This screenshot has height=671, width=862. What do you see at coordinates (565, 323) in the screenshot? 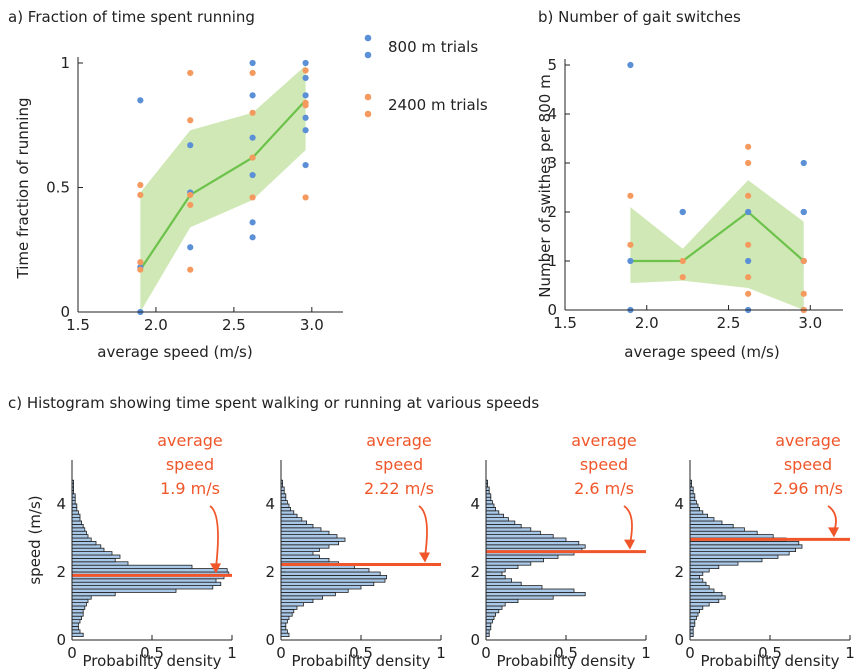
I see `b-x-tick-label: 1.5` at bounding box center [565, 323].